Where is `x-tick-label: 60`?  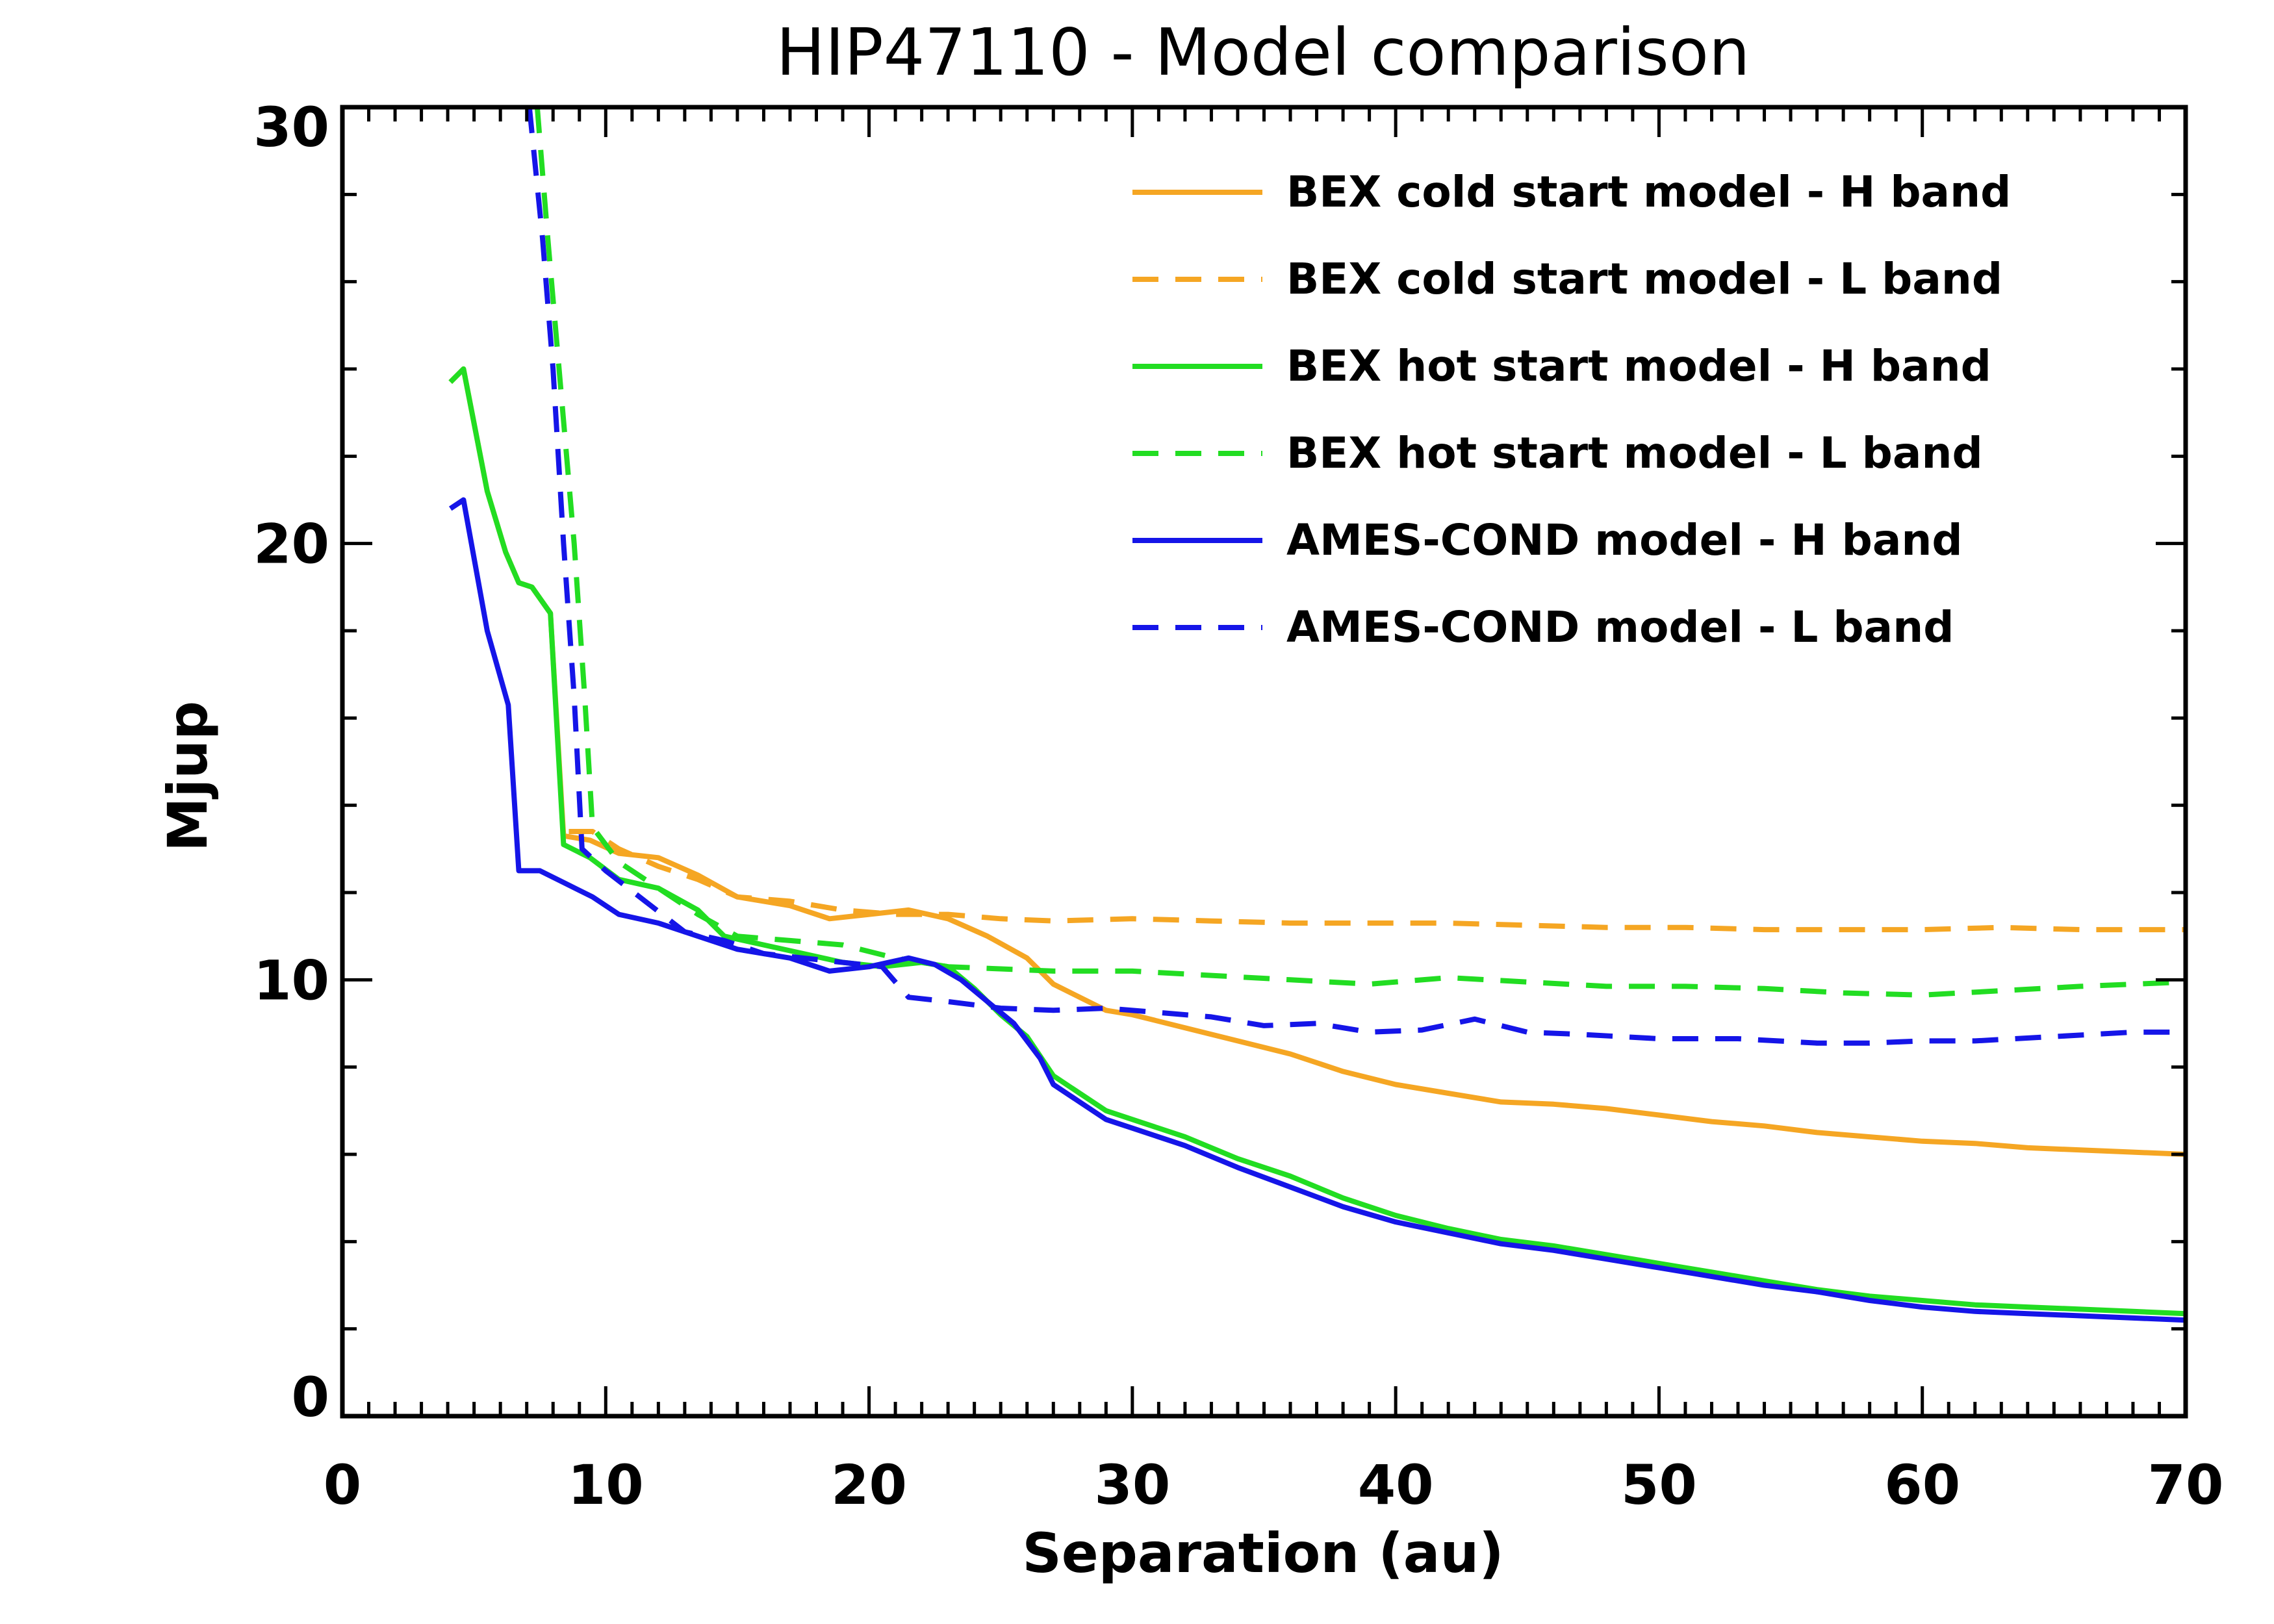 x-tick-label: 60 is located at coordinates (1922, 1485).